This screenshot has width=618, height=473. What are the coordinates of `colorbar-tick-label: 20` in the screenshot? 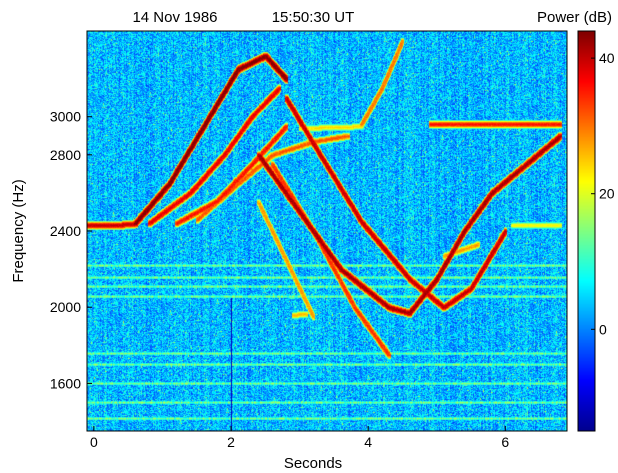 It's located at (607, 194).